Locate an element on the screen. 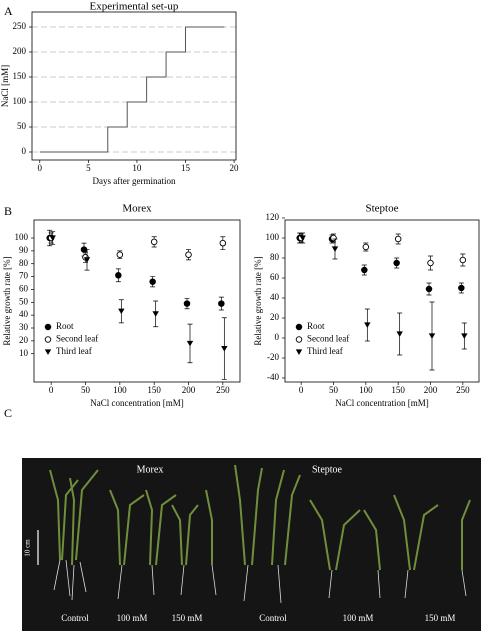 This screenshot has width=485, height=633. y-tick-label: 10 is located at coordinates (24, 353).